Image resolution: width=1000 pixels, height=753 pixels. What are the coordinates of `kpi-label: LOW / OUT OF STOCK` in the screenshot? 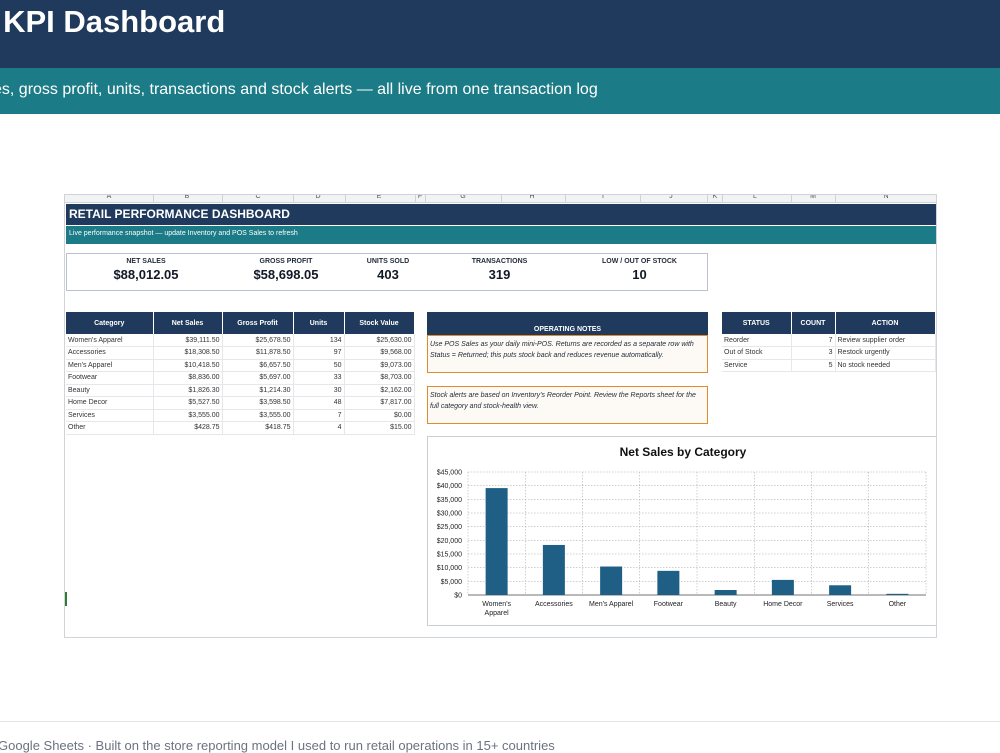 It's located at (639, 261).